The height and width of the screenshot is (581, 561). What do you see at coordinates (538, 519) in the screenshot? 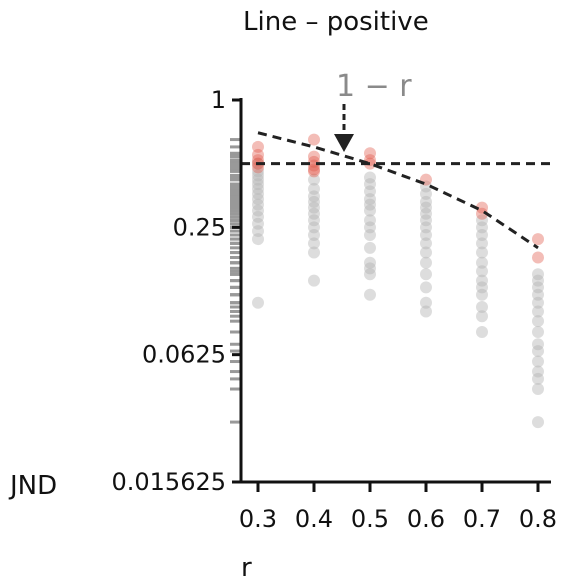
I see `x-tick-label: 0.8` at bounding box center [538, 519].